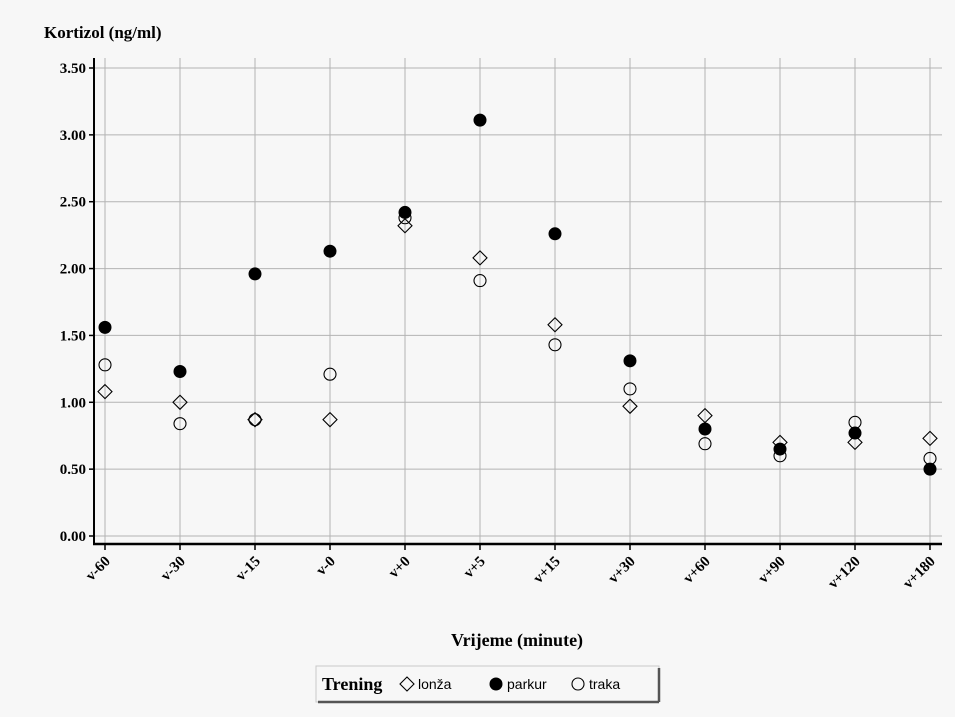 The width and height of the screenshot is (955, 717). What do you see at coordinates (352, 684) in the screenshot?
I see `legend-title: Trening` at bounding box center [352, 684].